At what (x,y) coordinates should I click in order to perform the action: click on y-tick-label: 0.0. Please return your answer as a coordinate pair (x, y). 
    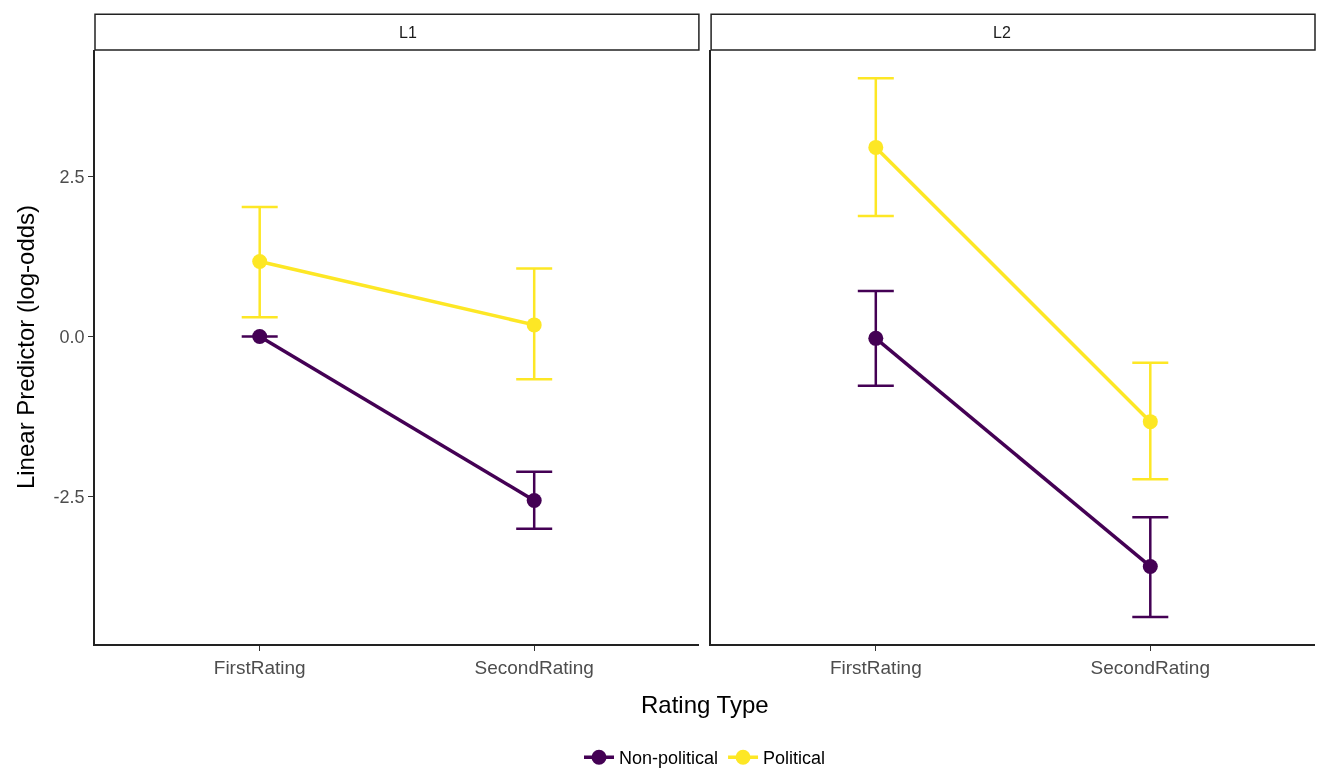
    Looking at the image, I should click on (72, 336).